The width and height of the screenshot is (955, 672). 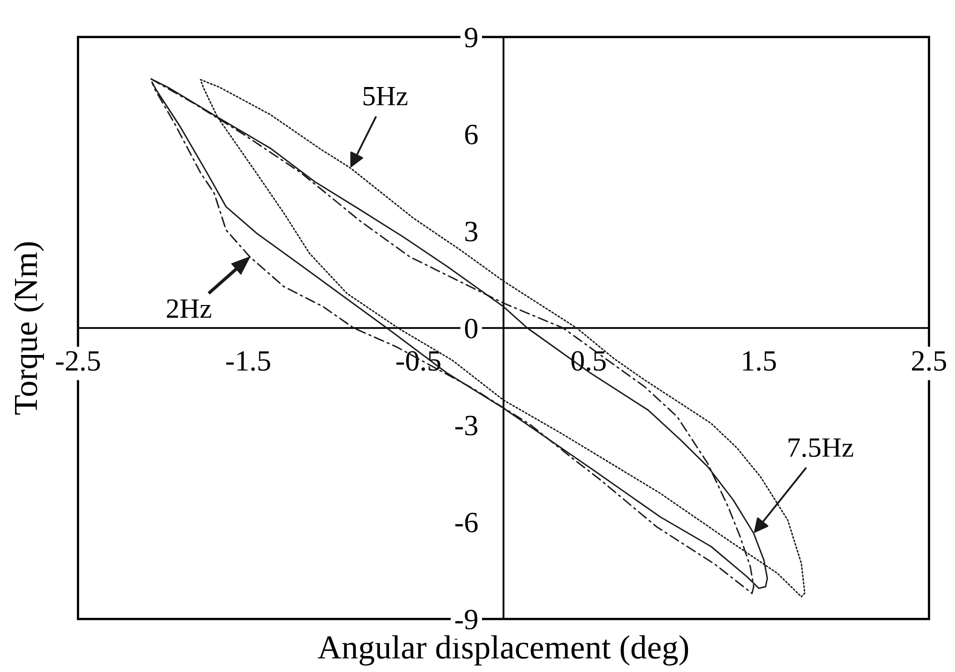 What do you see at coordinates (248, 361) in the screenshot?
I see `x-tick-label: -1.5` at bounding box center [248, 361].